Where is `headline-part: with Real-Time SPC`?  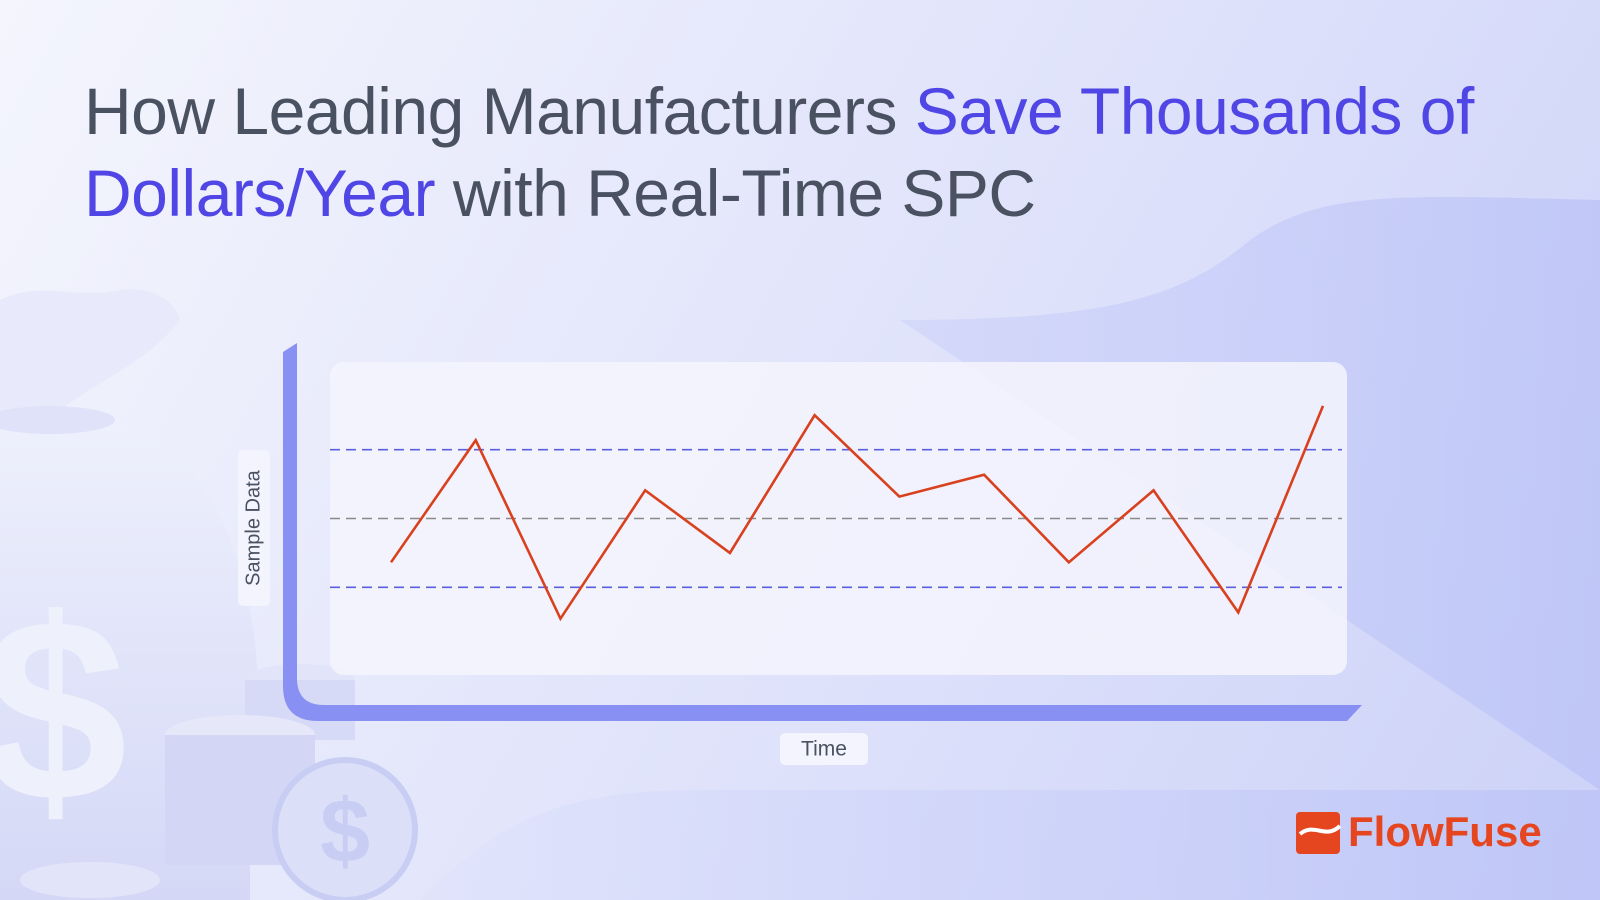
headline-part: with Real-Time SPC is located at coordinates (735, 193).